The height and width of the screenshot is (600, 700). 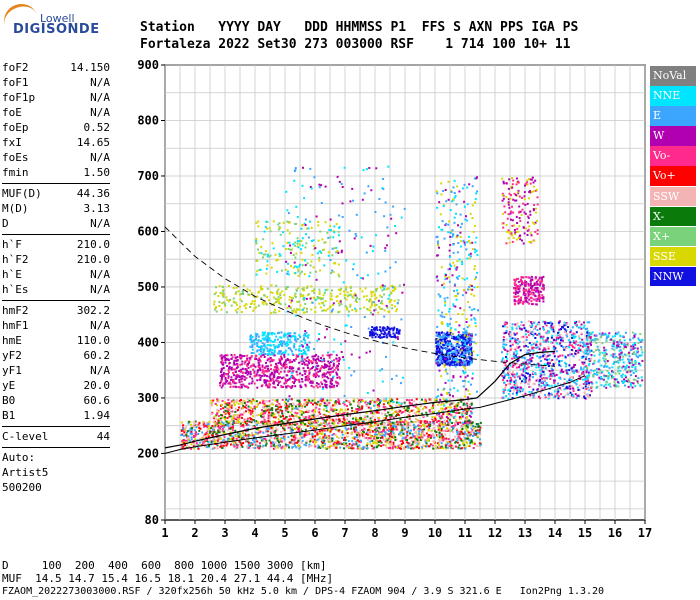 I want to click on param-row: B0 60.6, so click(x=56, y=400).